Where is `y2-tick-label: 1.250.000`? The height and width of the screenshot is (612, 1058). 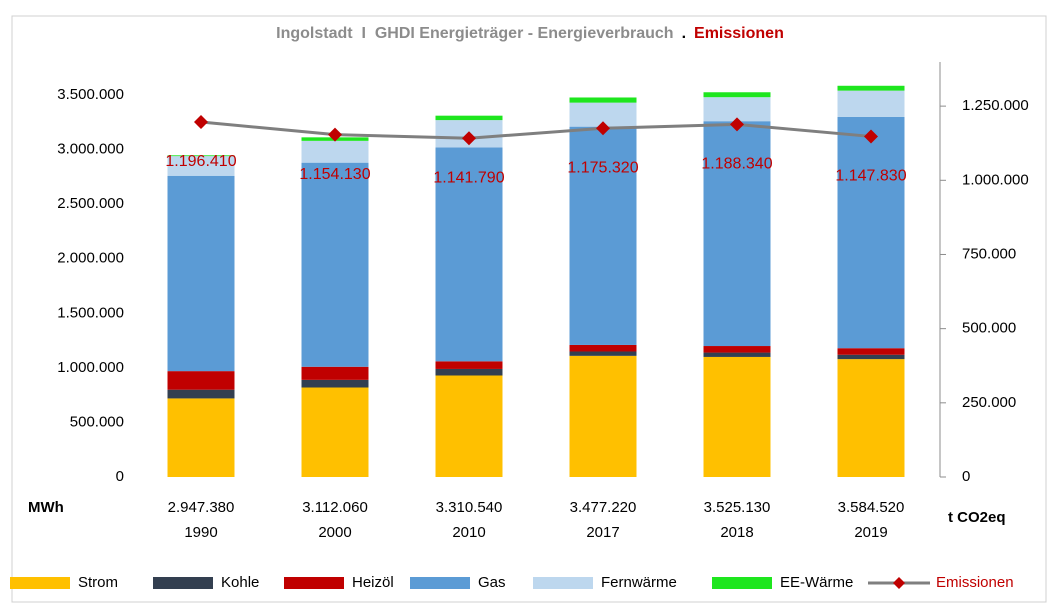 y2-tick-label: 1.250.000 is located at coordinates (995, 105).